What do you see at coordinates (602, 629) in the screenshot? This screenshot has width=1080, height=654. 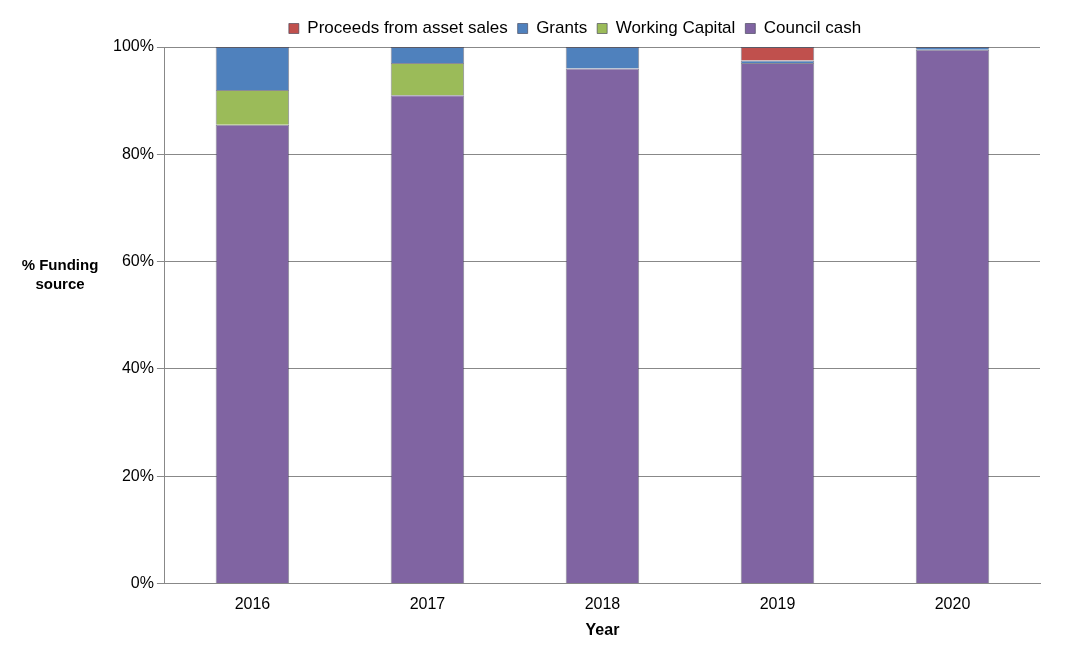 I see `x-axis-title: Year` at bounding box center [602, 629].